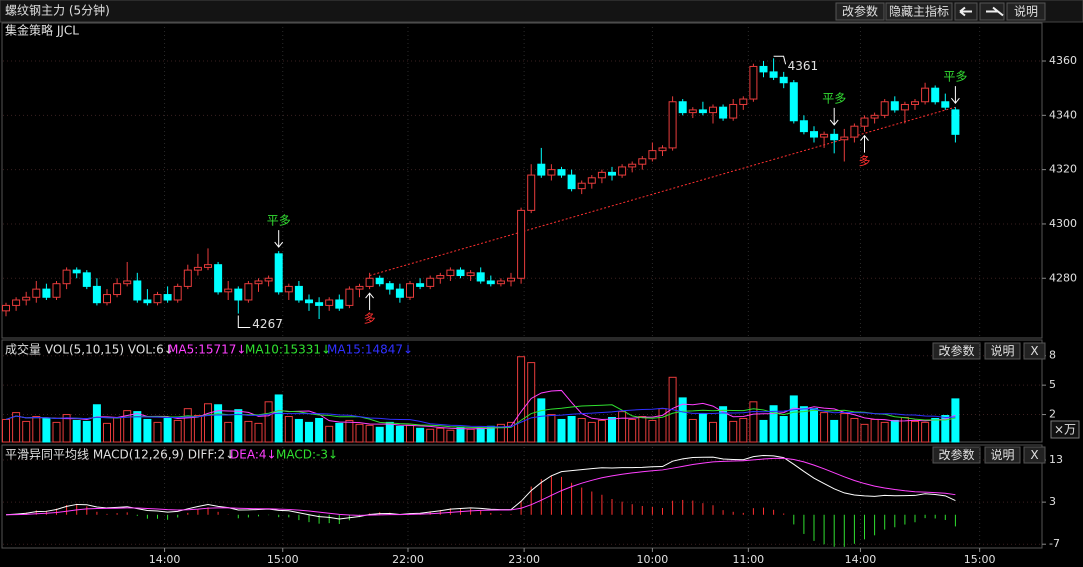 This screenshot has width=1083, height=567. Describe the element at coordinates (780, 60) in the screenshot. I see `price-mark-line` at that location.